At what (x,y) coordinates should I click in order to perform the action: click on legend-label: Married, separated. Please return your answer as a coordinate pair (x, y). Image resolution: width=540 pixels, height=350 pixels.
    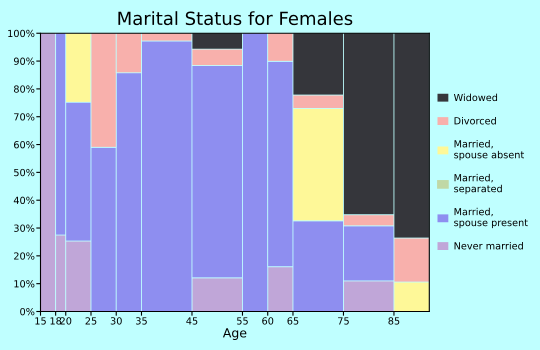
    Looking at the image, I should click on (478, 184).